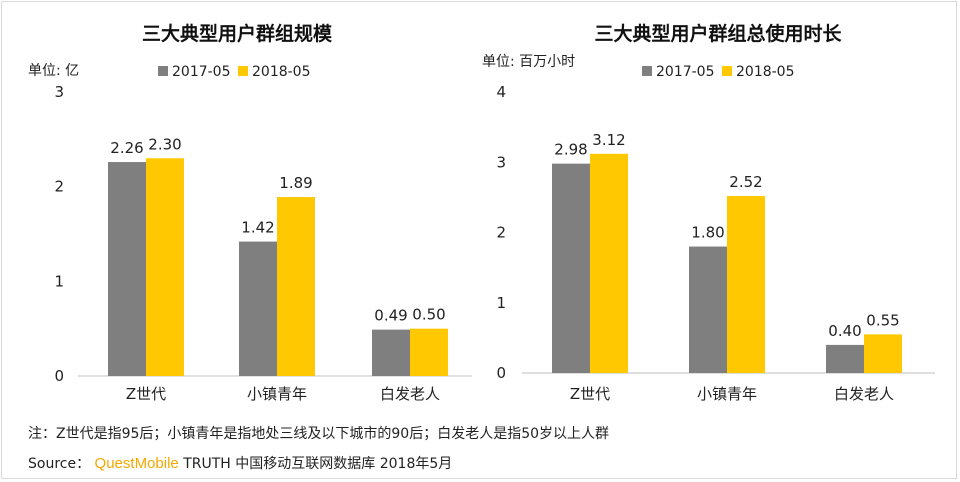  What do you see at coordinates (882, 320) in the screenshot?
I see `data-label: 0.55` at bounding box center [882, 320].